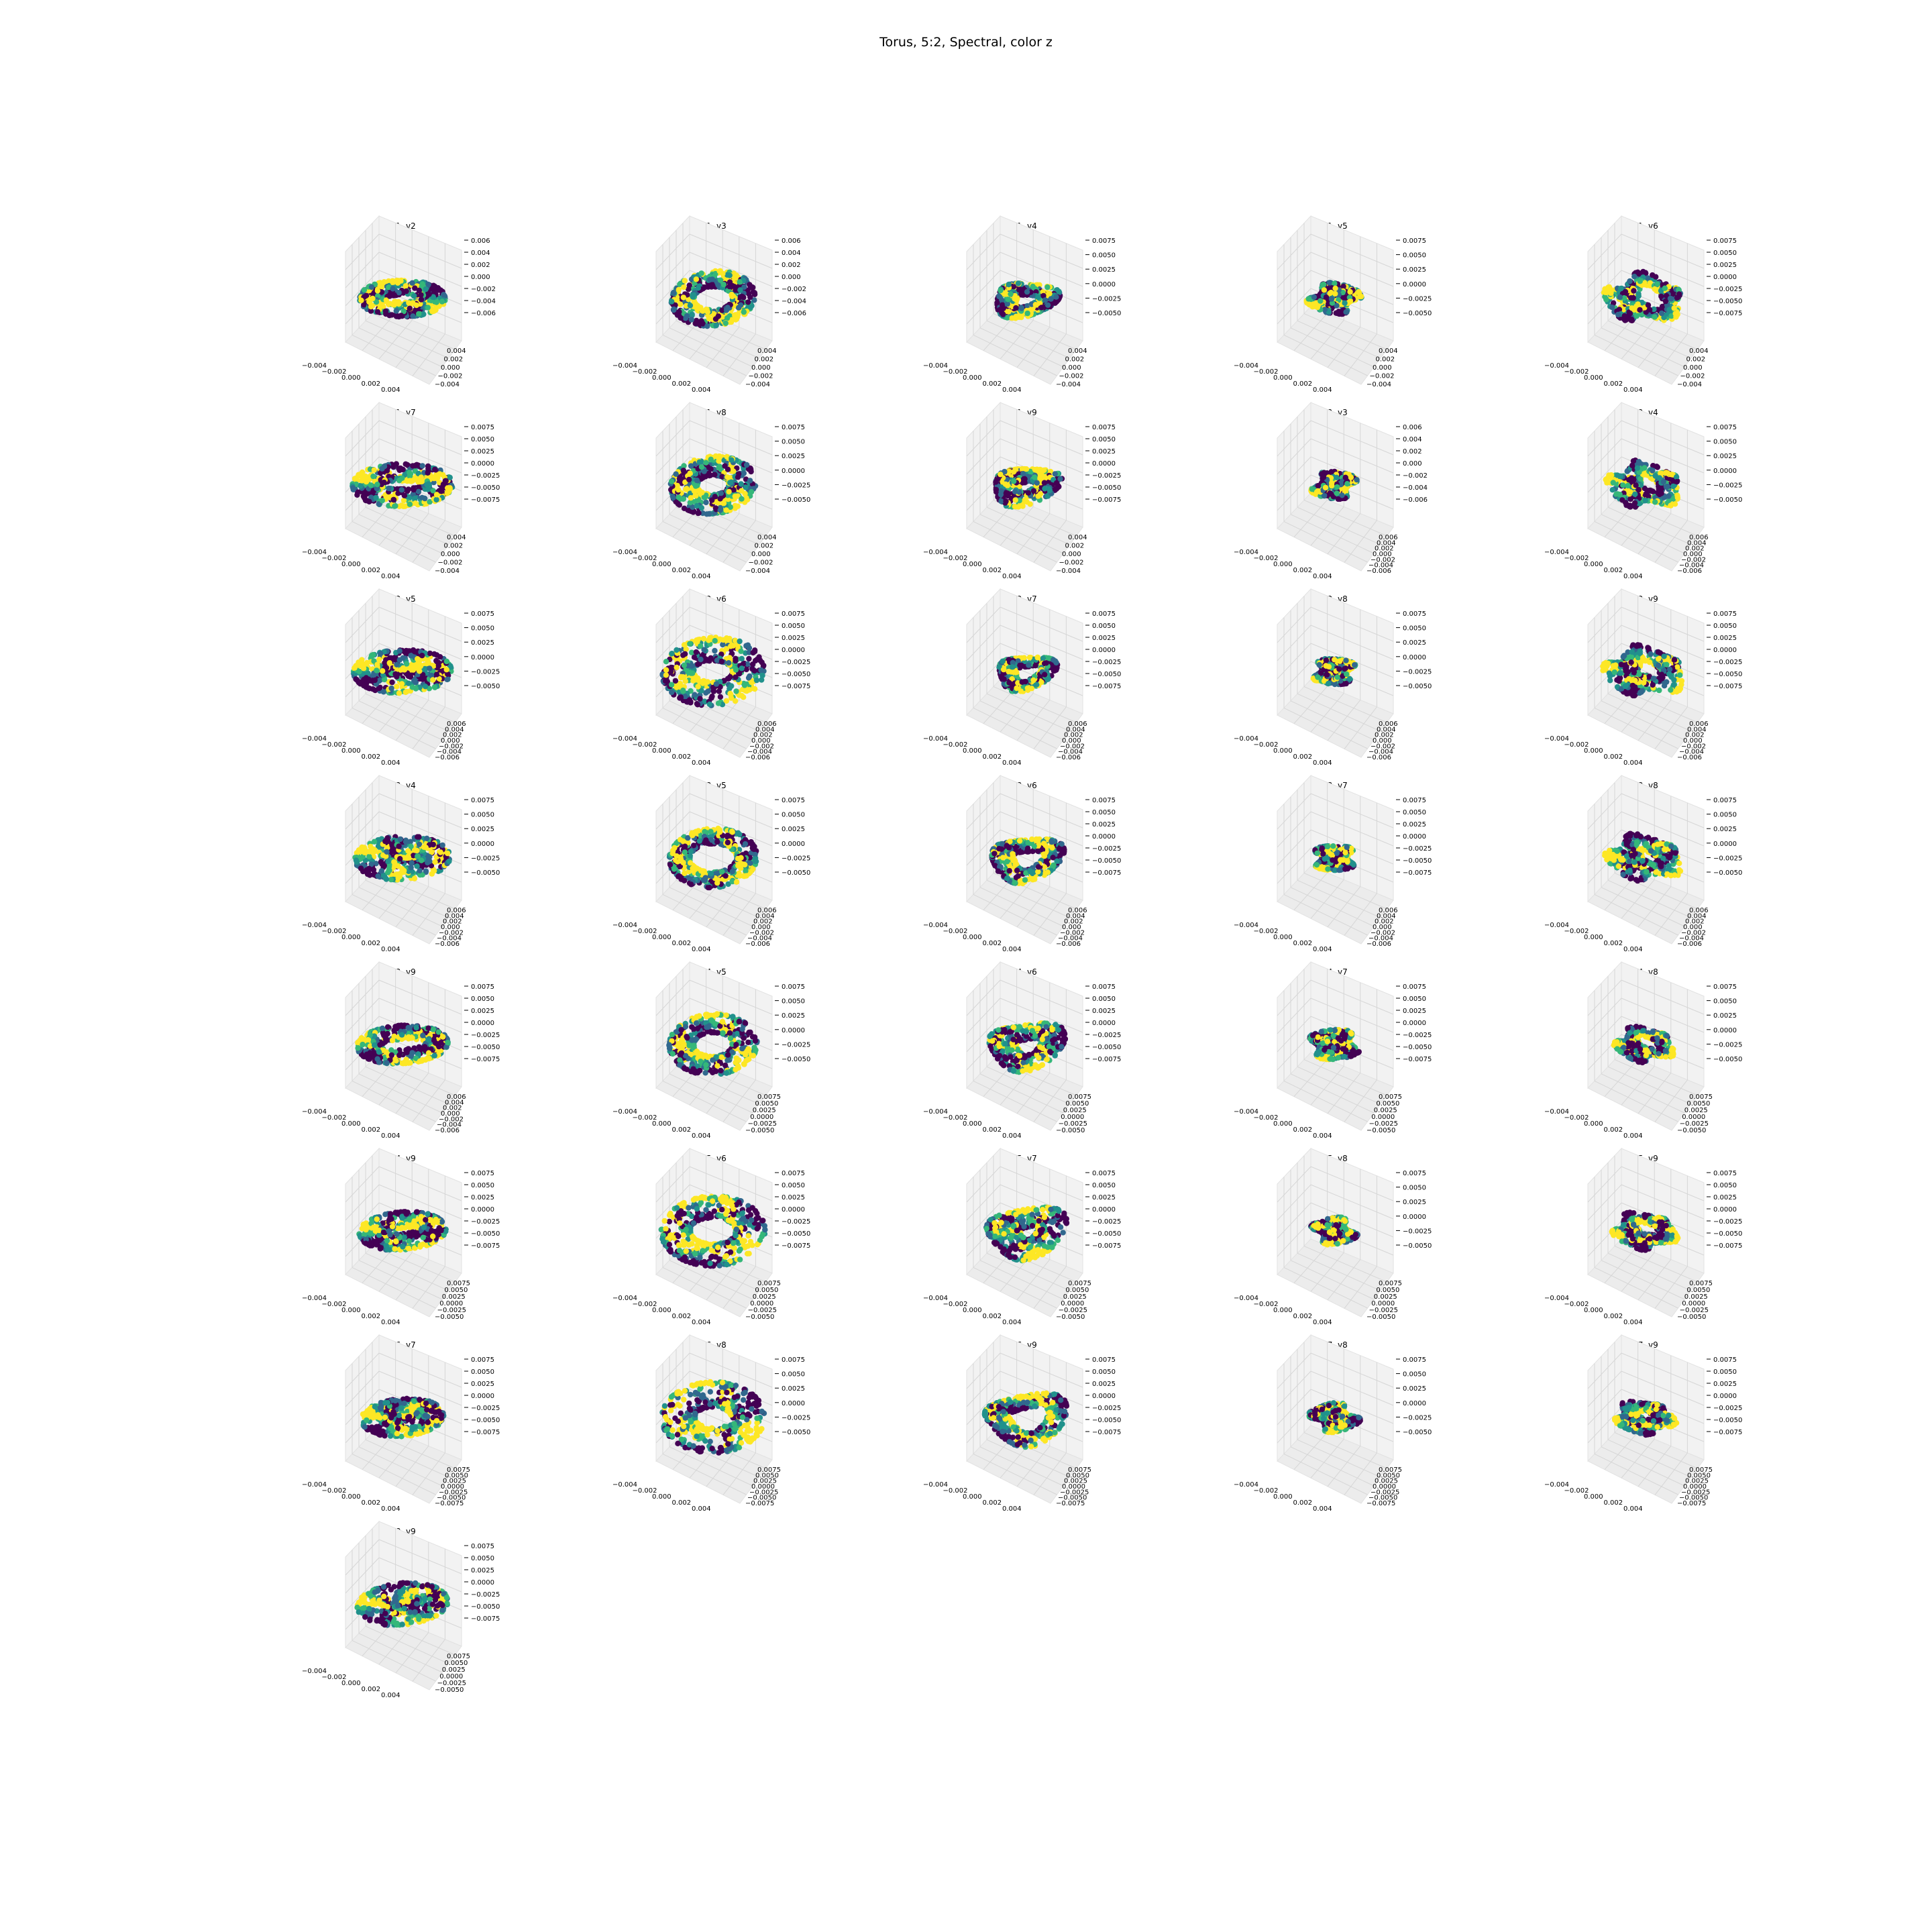 The height and width of the screenshot is (1932, 1932). Describe the element at coordinates (1068, 571) in the screenshot. I see `y-tick-label: −0.004` at that location.